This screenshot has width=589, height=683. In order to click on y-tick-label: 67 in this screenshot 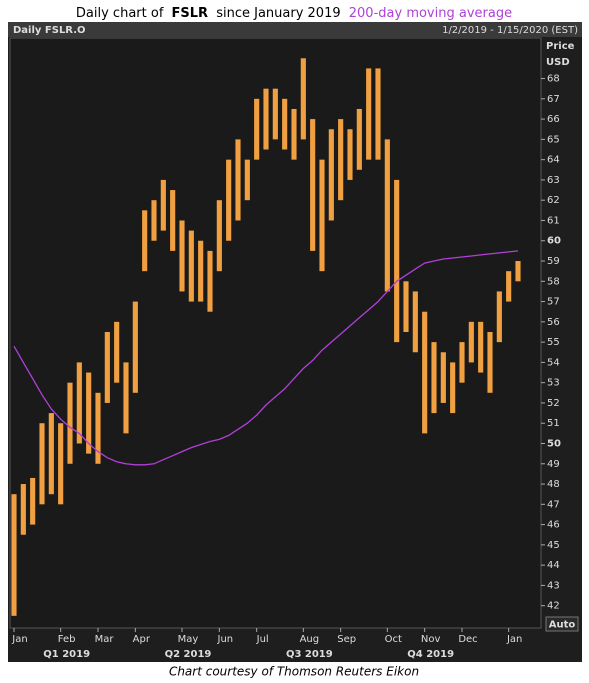, I will do `click(553, 99)`.